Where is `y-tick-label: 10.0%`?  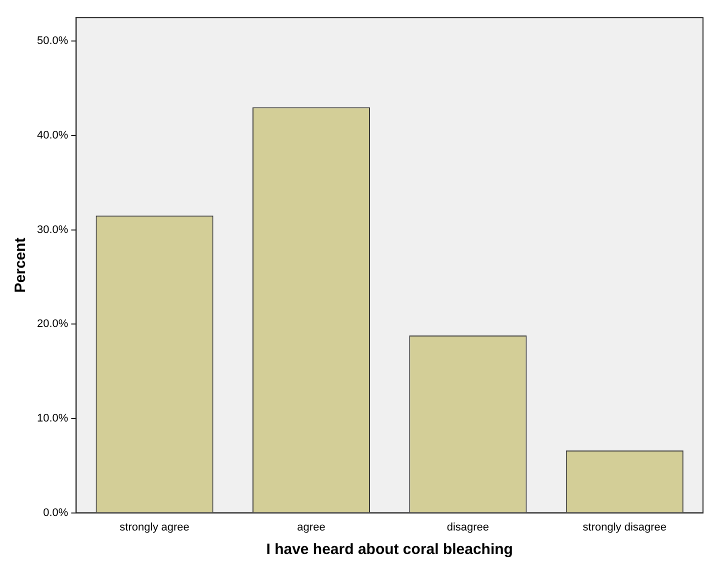 y-tick-label: 10.0% is located at coordinates (52, 418).